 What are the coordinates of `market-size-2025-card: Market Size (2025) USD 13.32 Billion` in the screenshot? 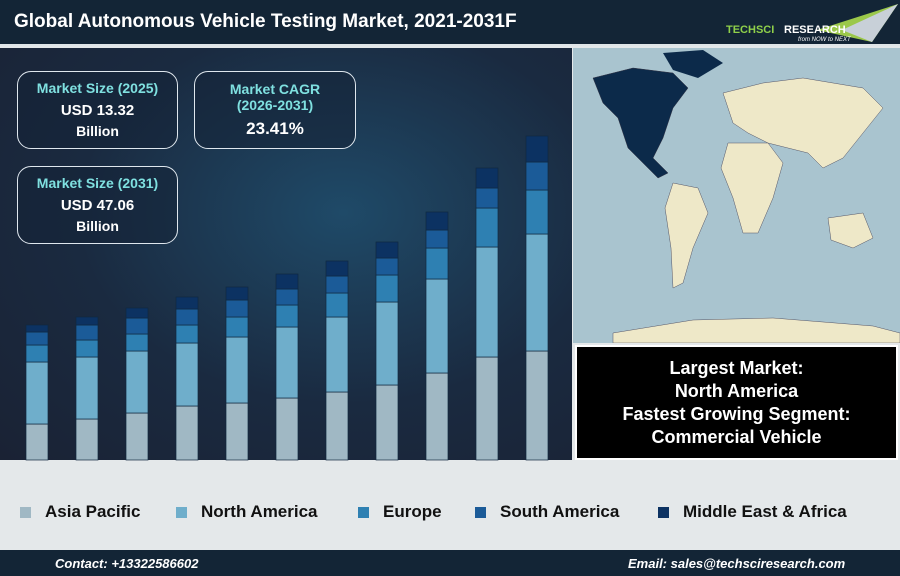 It's located at (97, 110).